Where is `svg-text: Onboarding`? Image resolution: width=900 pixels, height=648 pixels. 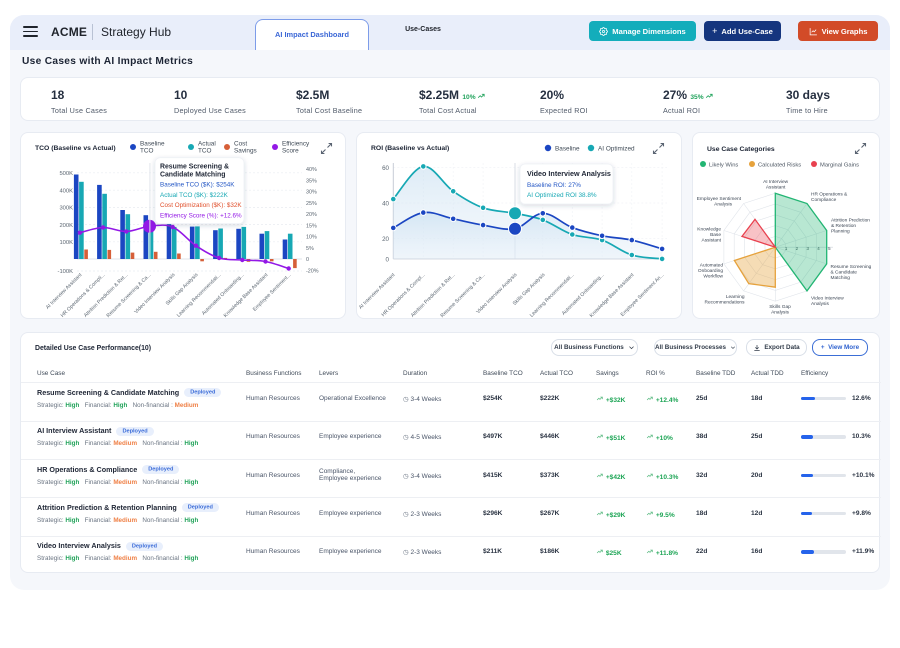 svg-text: Onboarding is located at coordinates (710, 271).